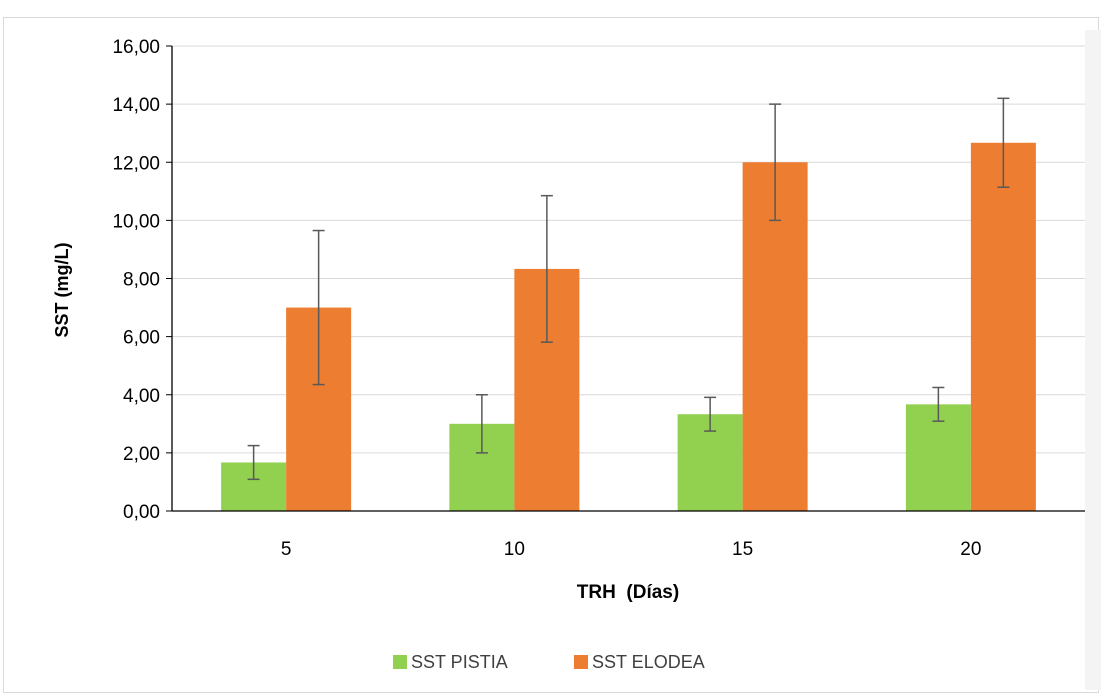 Image resolution: width=1101 pixels, height=696 pixels. Describe the element at coordinates (141, 396) in the screenshot. I see `y-tick-label: 4,00` at that location.